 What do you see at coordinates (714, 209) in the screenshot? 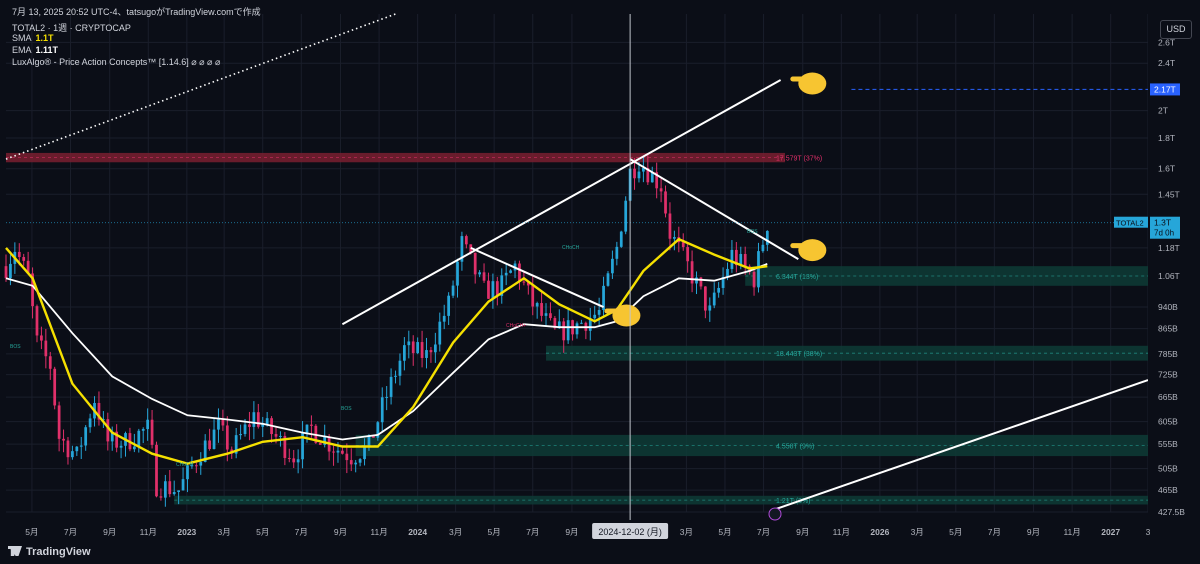
I see `trendline` at bounding box center [714, 209].